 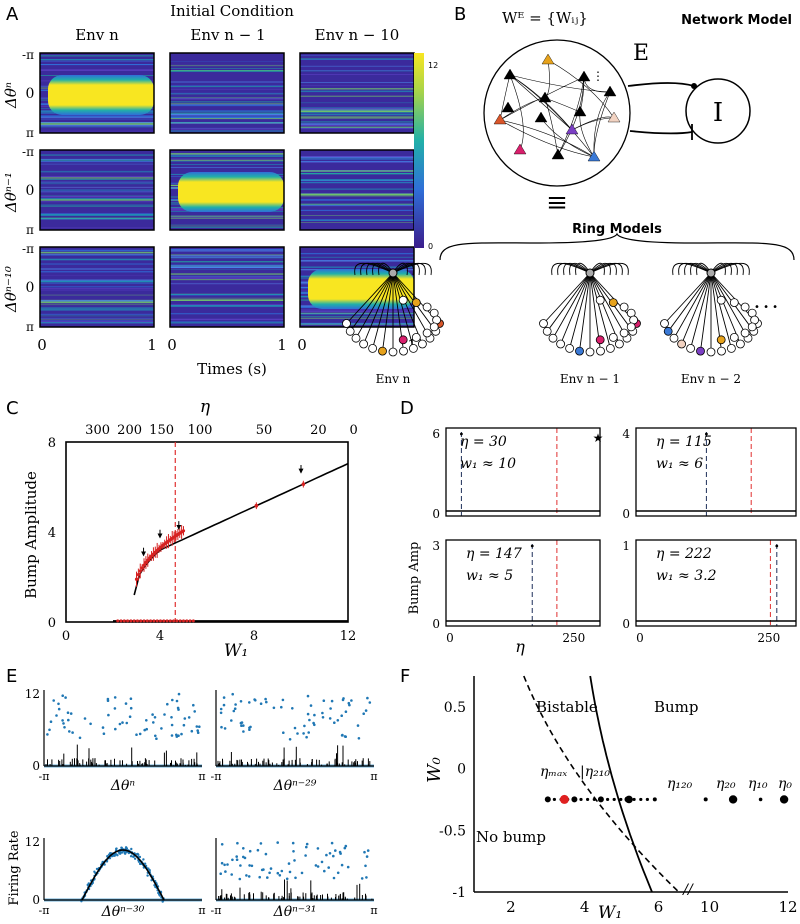 I want to click on d-frame, so click(x=523, y=583).